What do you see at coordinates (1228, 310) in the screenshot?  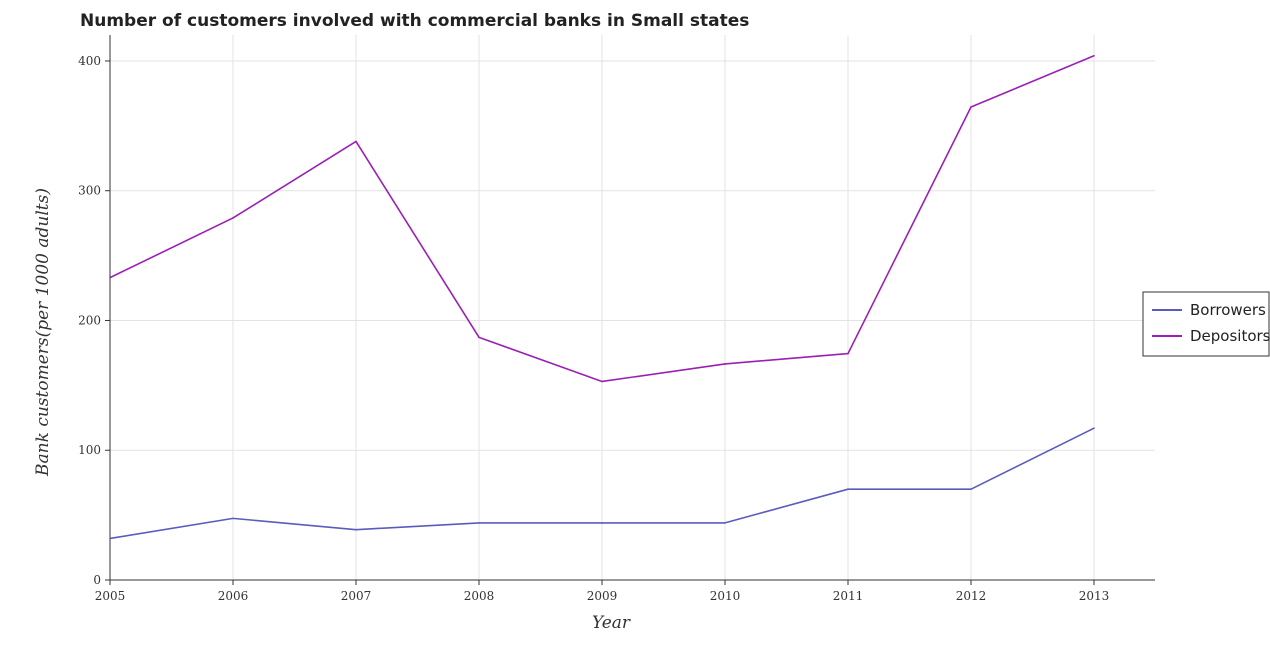 I see `legend-label: Borrowers` at bounding box center [1228, 310].